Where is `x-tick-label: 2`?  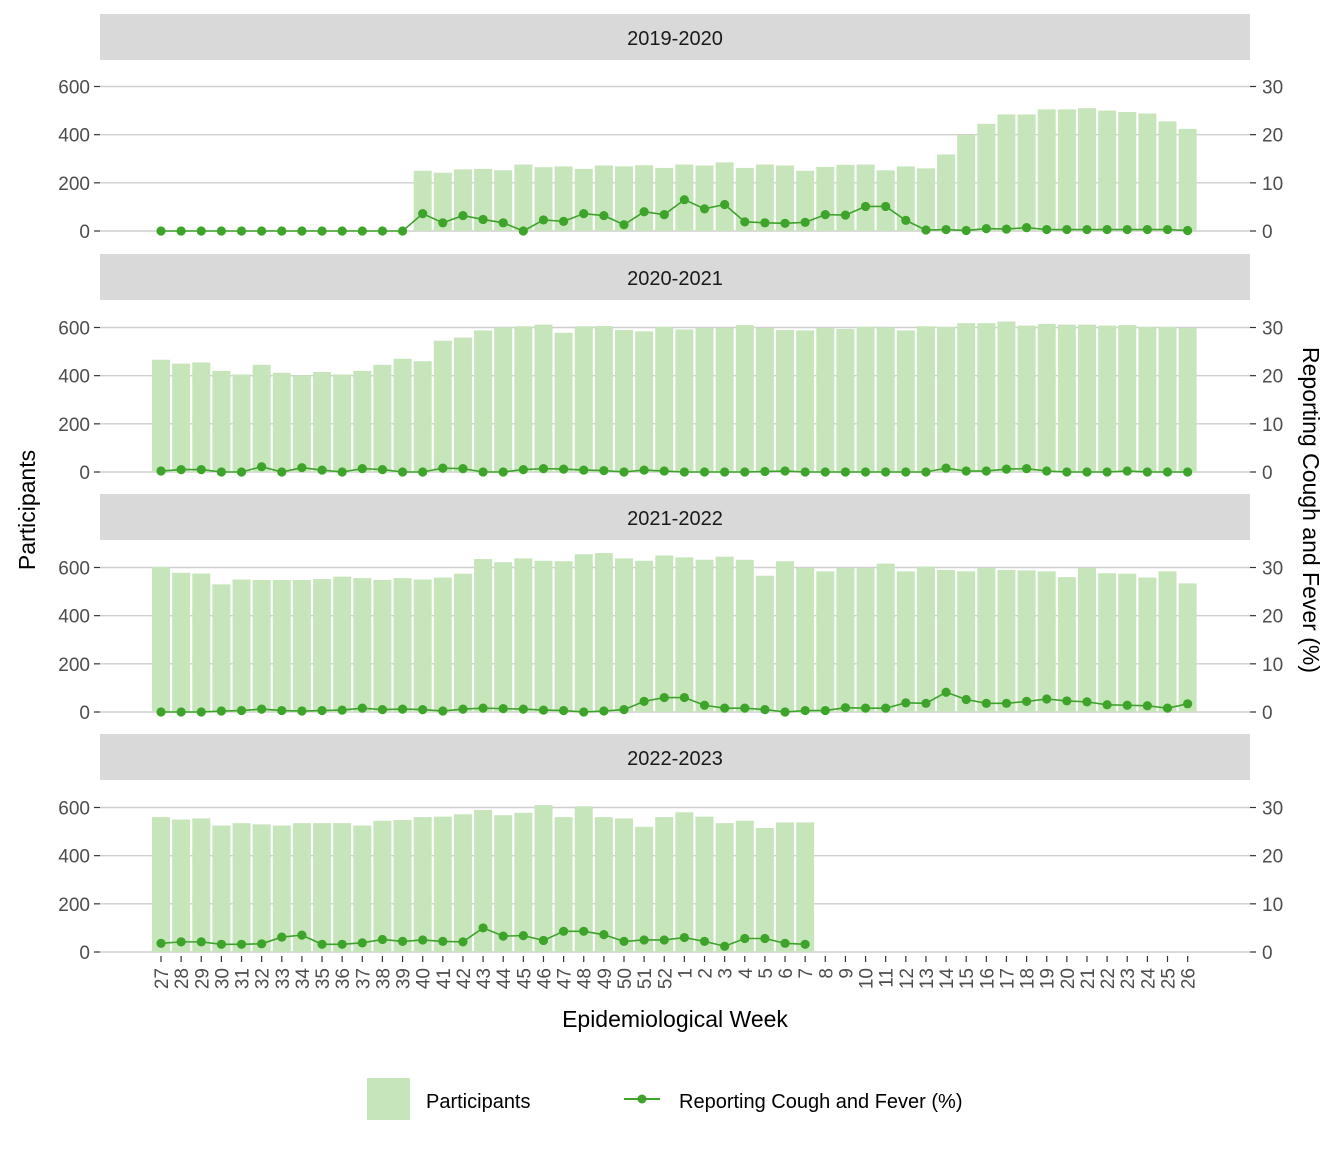 x-tick-label: 2 is located at coordinates (706, 973).